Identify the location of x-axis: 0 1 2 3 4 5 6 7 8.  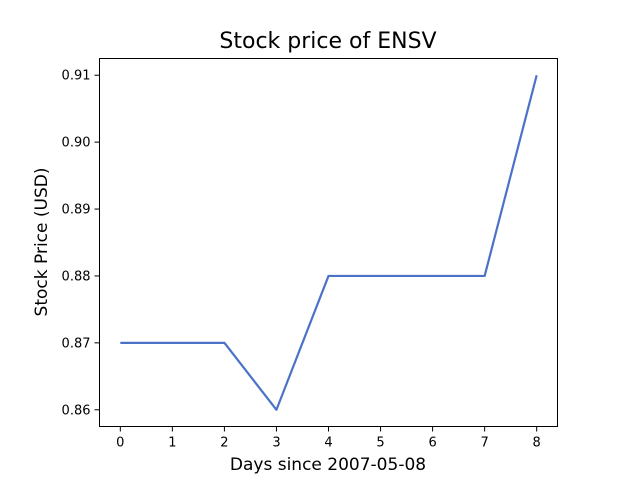
(328, 438).